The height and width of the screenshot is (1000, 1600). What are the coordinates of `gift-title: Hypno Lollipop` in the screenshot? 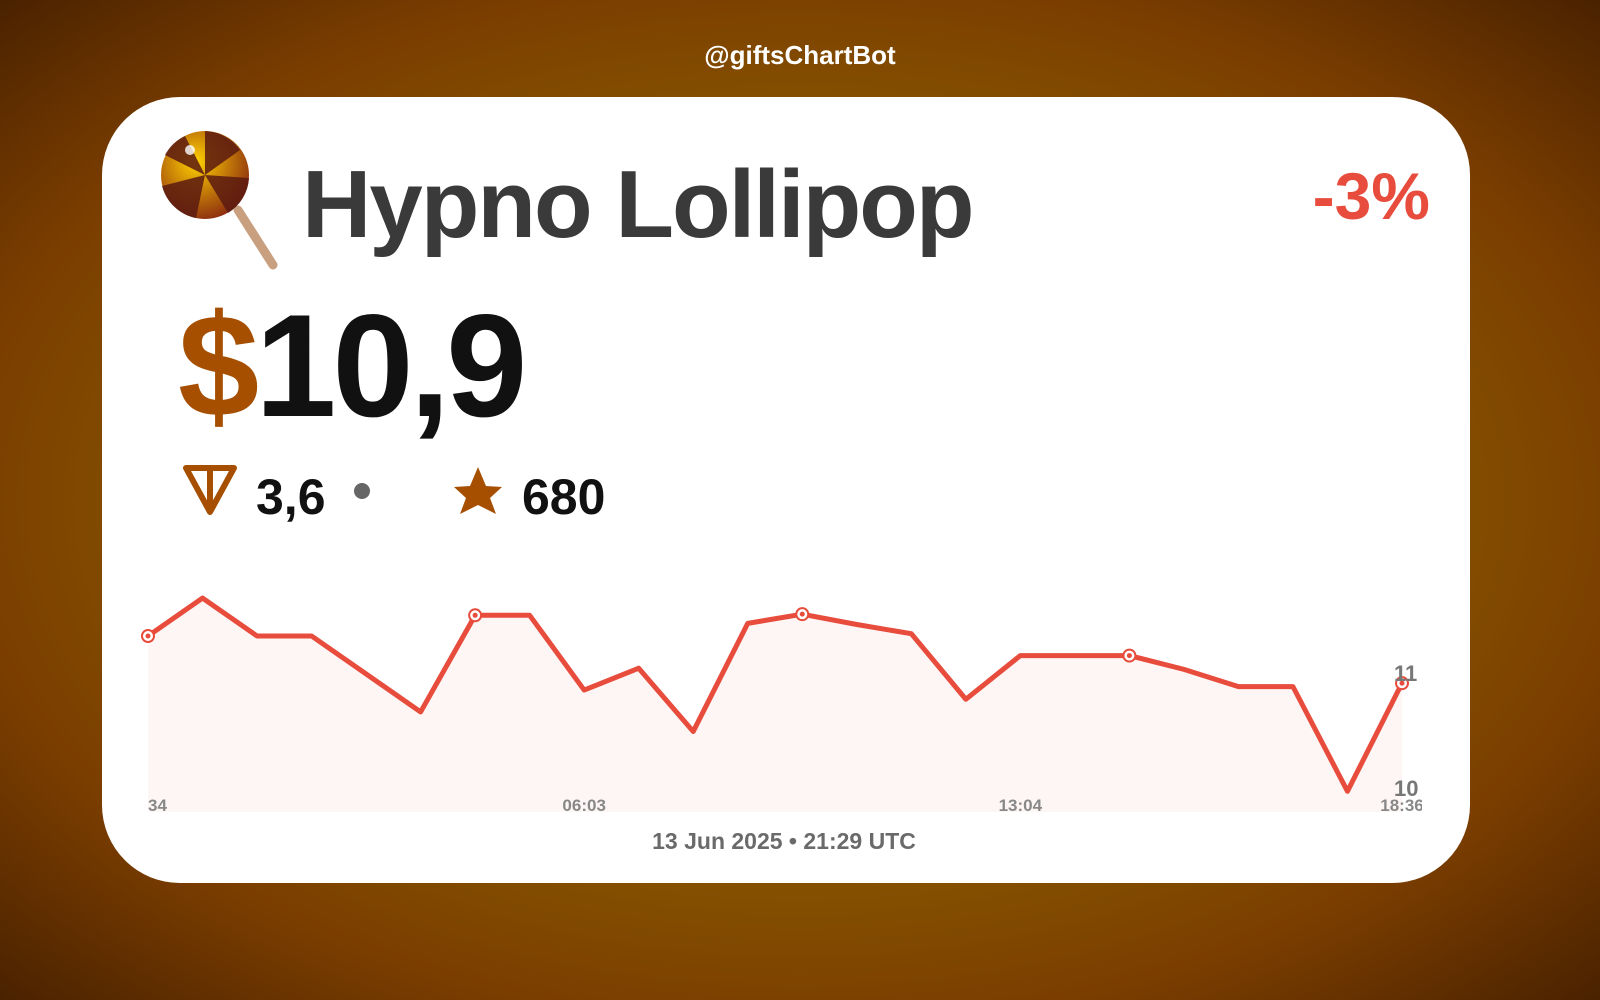 It's located at (638, 204).